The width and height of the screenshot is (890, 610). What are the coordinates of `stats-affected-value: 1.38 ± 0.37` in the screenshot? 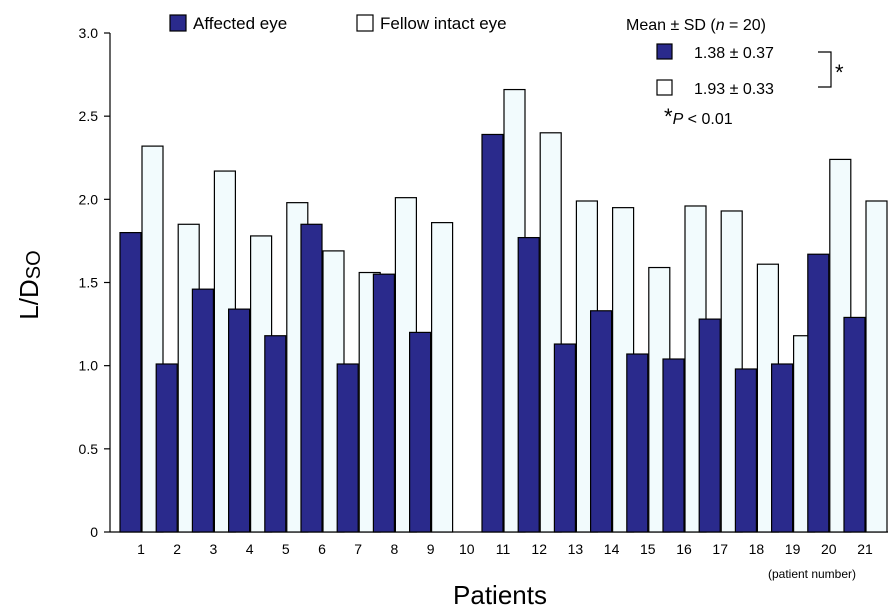 It's located at (734, 53).